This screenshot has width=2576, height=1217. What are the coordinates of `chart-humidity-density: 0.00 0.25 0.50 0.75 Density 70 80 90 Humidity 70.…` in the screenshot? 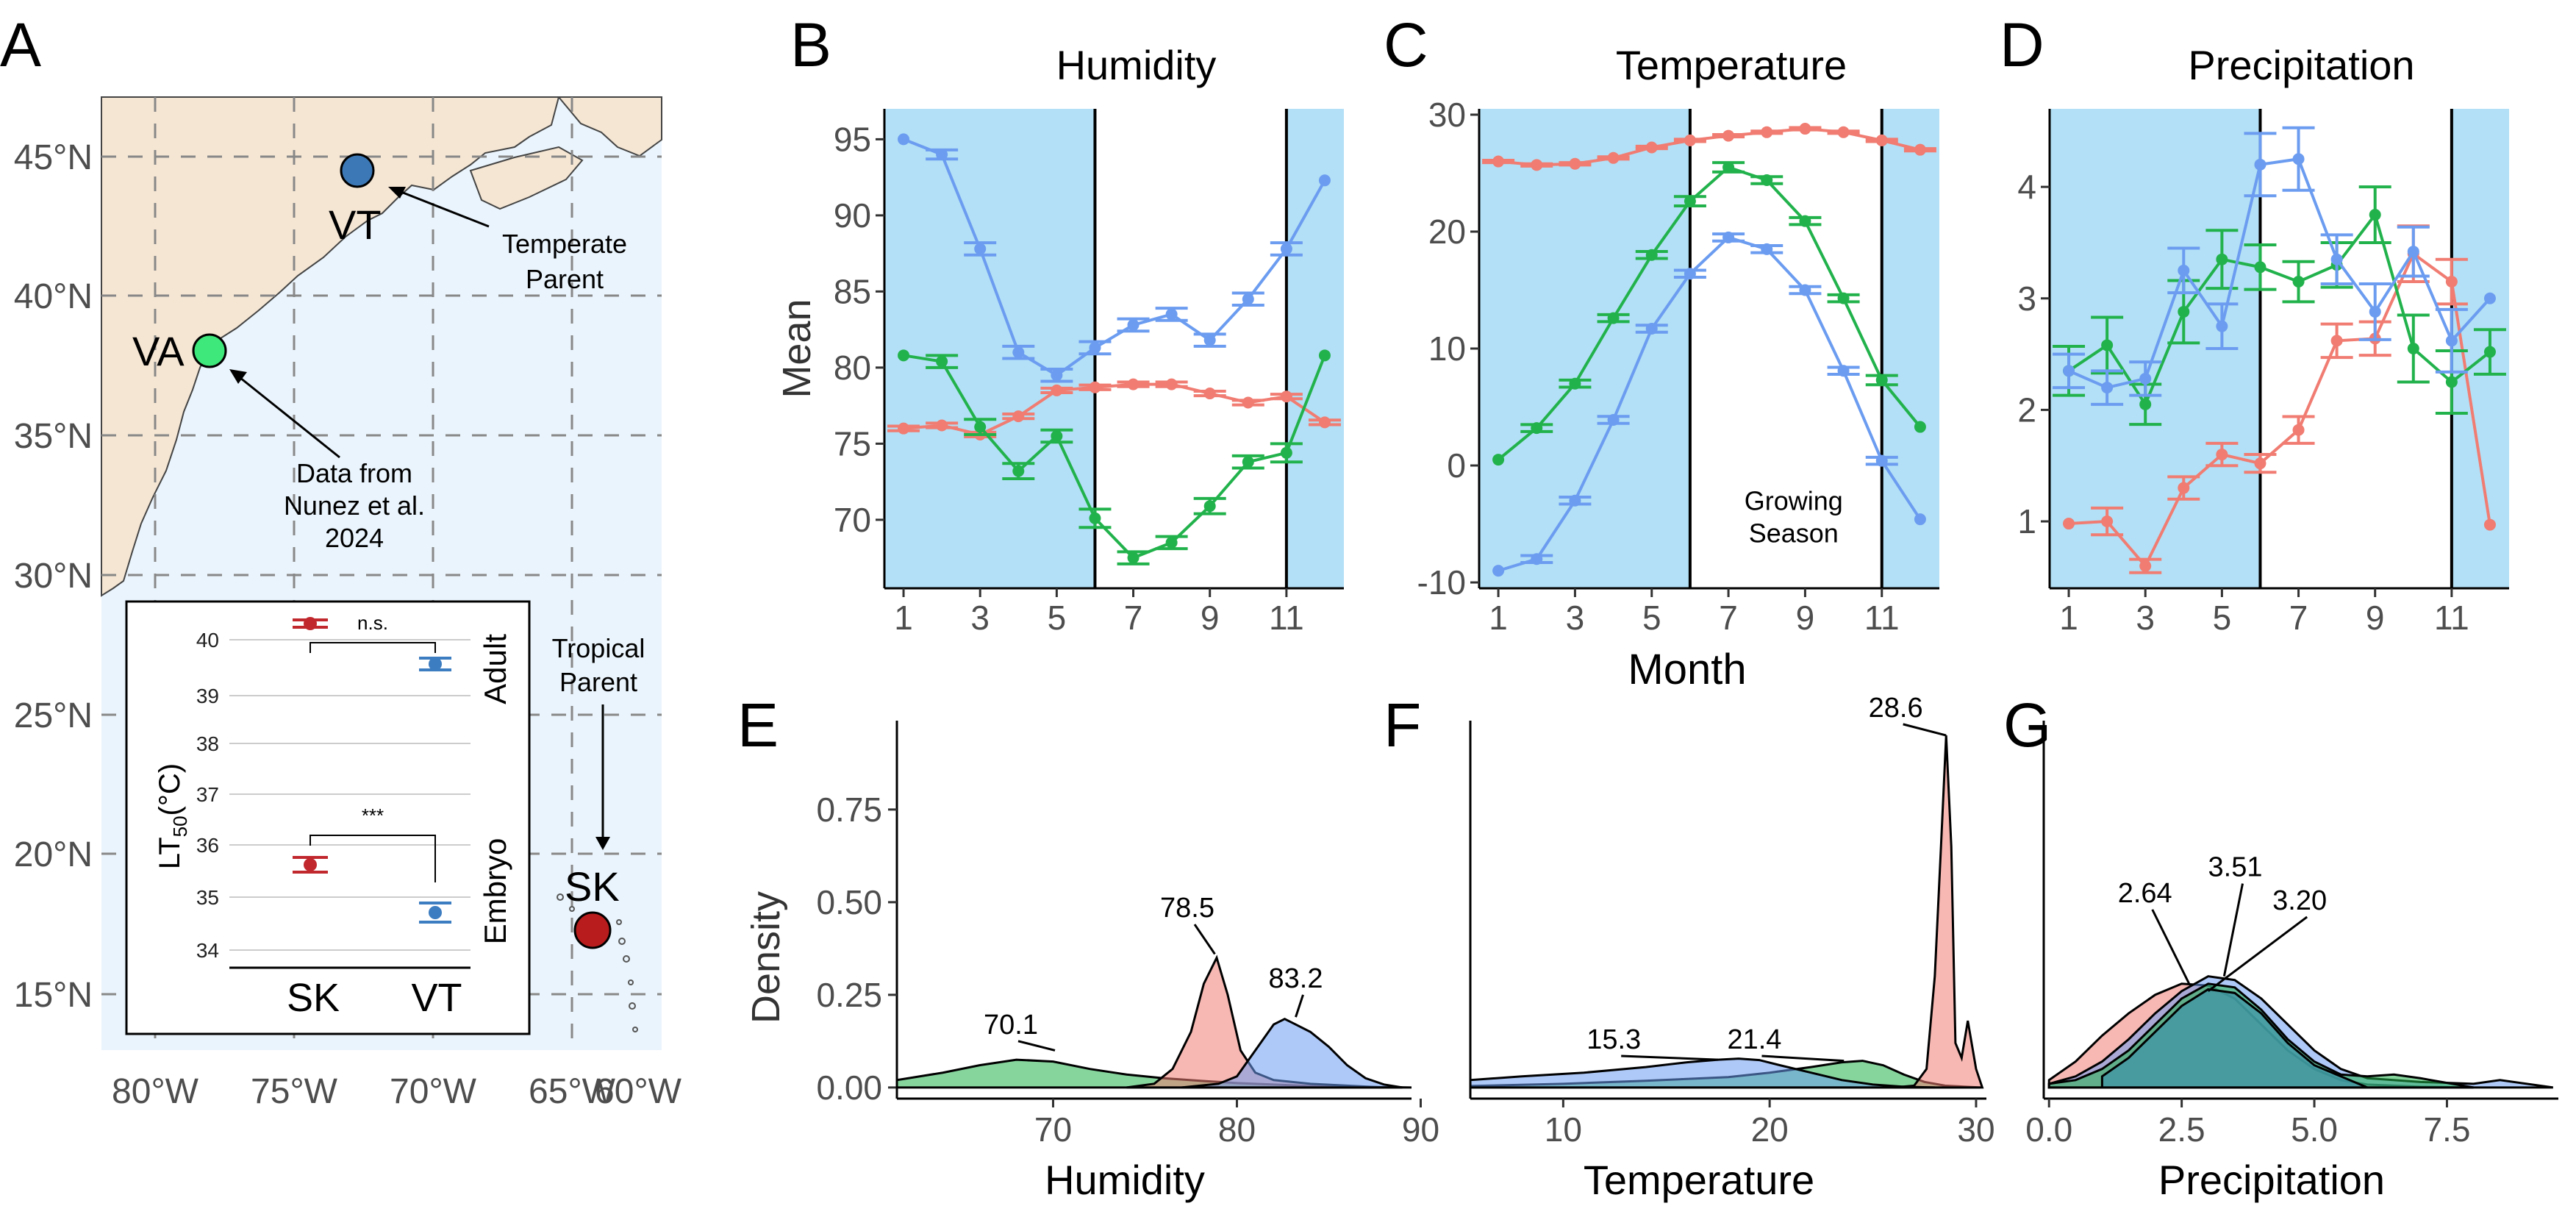 It's located at (1091, 962).